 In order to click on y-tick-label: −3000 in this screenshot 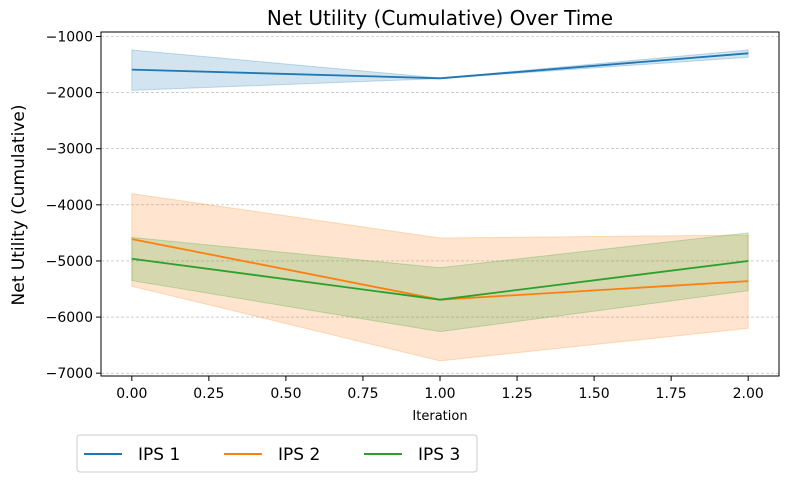, I will do `click(69, 150)`.